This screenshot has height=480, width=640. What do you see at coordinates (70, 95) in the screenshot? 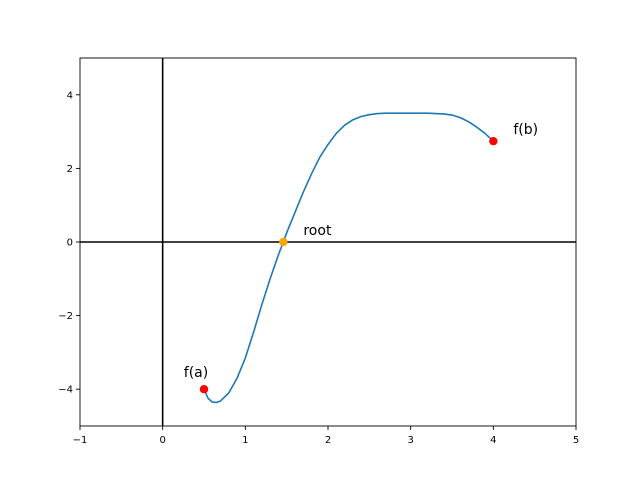
I see `y-tick-label: 4` at bounding box center [70, 95].